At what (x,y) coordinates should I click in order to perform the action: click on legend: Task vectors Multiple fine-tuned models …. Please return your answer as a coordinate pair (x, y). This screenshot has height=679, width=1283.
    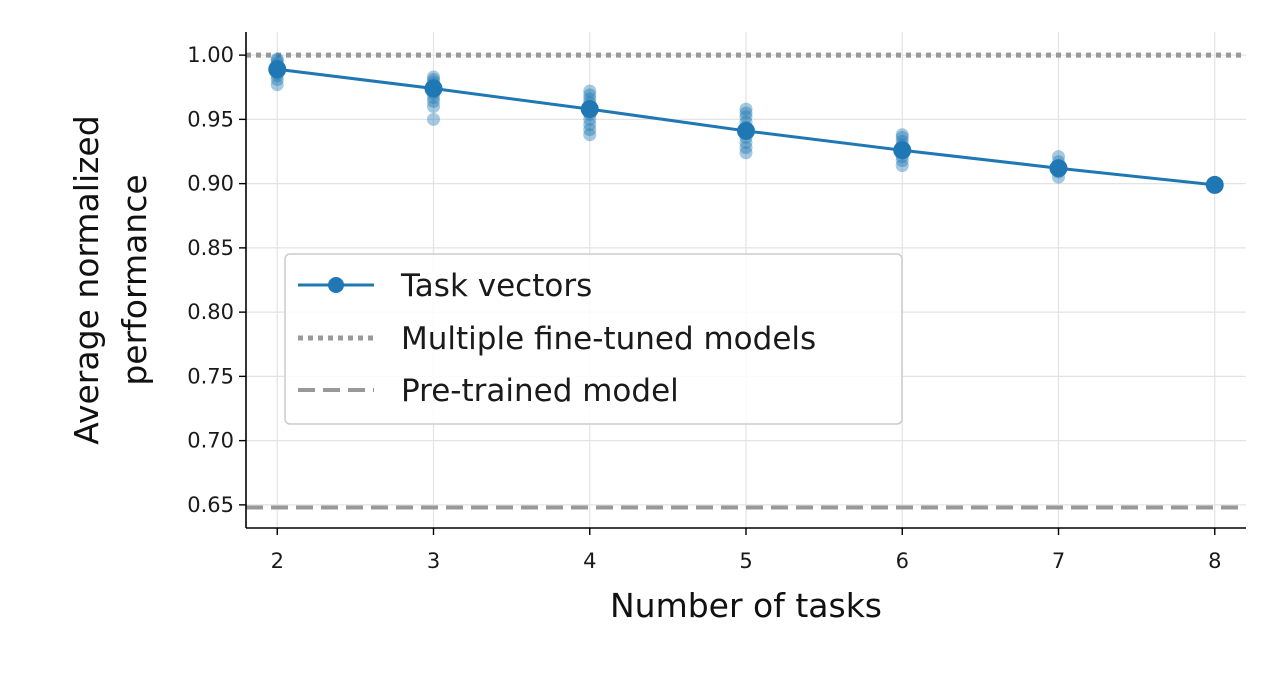
    Looking at the image, I should click on (593, 339).